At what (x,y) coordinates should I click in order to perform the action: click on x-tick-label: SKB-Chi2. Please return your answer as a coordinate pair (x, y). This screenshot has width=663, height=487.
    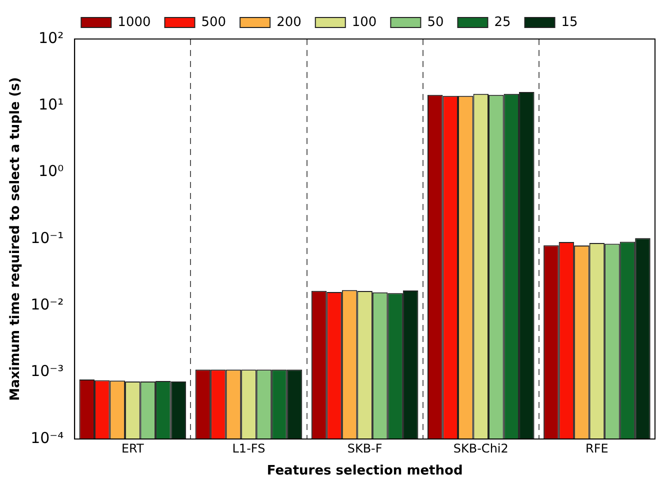
    Looking at the image, I should click on (480, 448).